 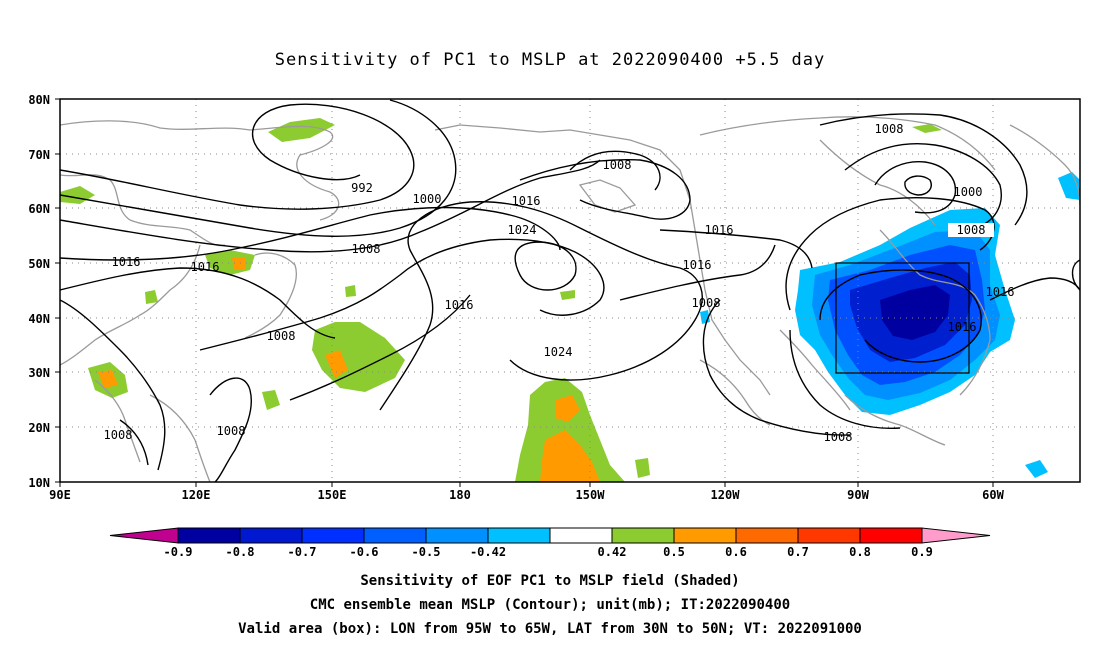 What do you see at coordinates (60, 495) in the screenshot?
I see `lon-label: 90E` at bounding box center [60, 495].